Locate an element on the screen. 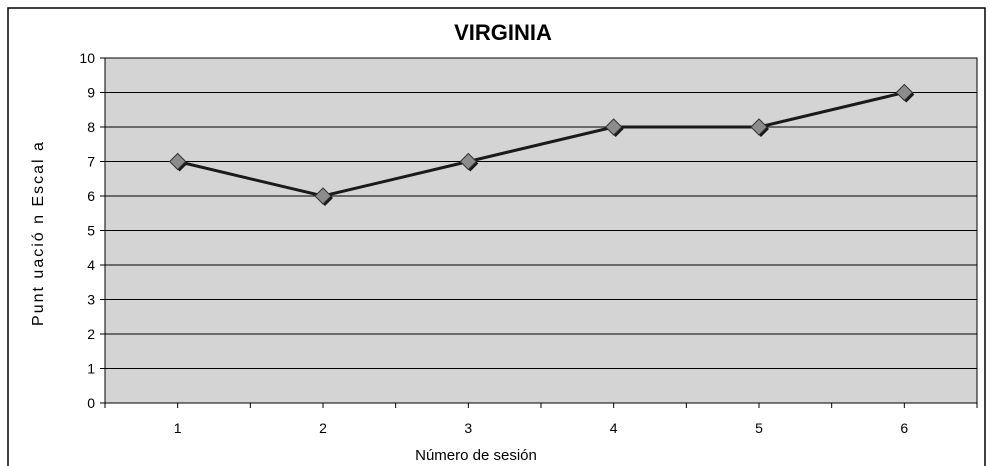 Image resolution: width=990 pixels, height=466 pixels. y-tick-label: 3 is located at coordinates (91, 300).